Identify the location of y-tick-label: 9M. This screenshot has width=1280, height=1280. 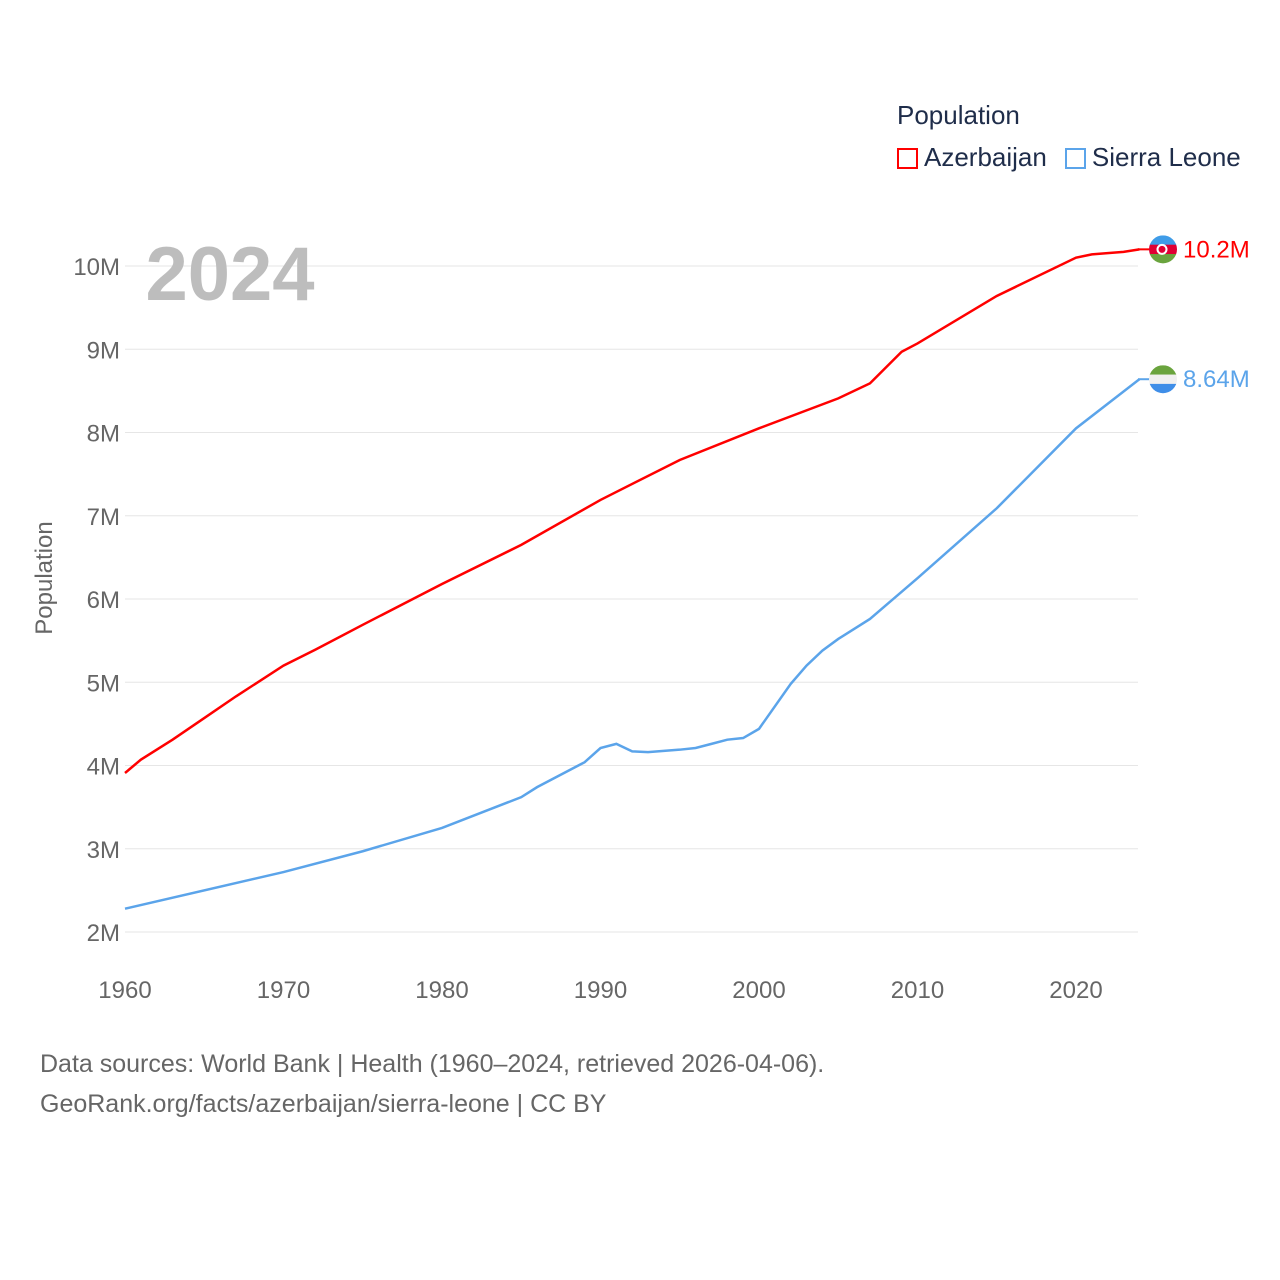
(103, 350).